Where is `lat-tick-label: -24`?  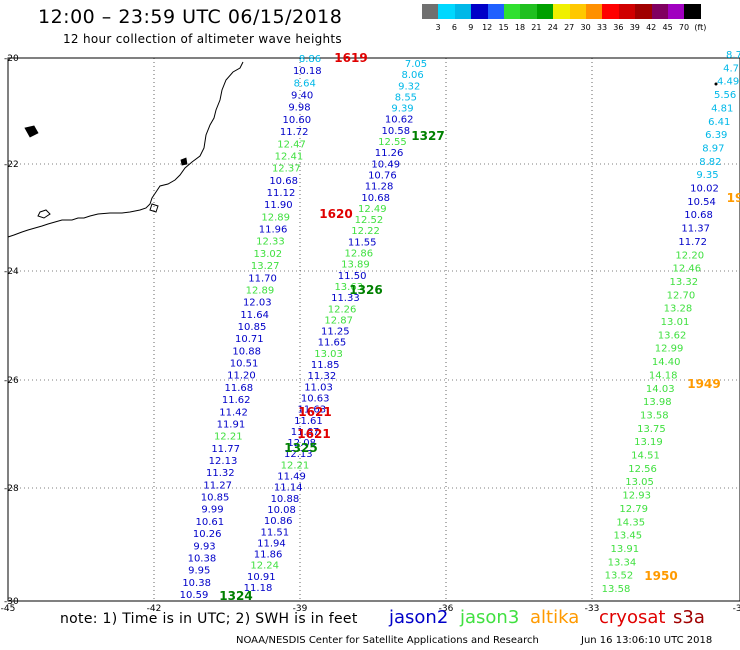 lat-tick-label: -24 is located at coordinates (11, 272).